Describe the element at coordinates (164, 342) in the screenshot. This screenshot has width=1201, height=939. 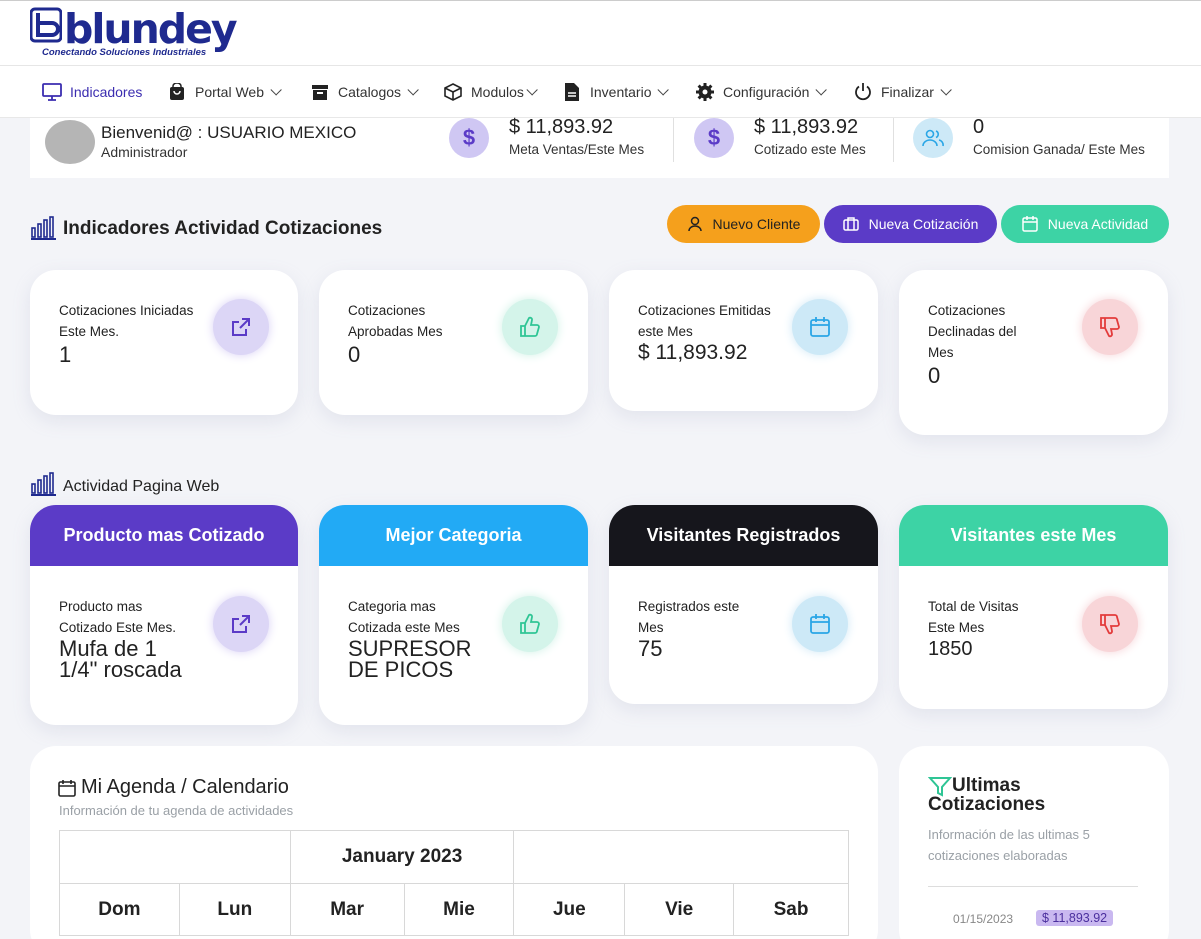
I see `card-cotizaciones-iniciadas: Cotizaciones Iniciadas Este Mes. 1` at that location.